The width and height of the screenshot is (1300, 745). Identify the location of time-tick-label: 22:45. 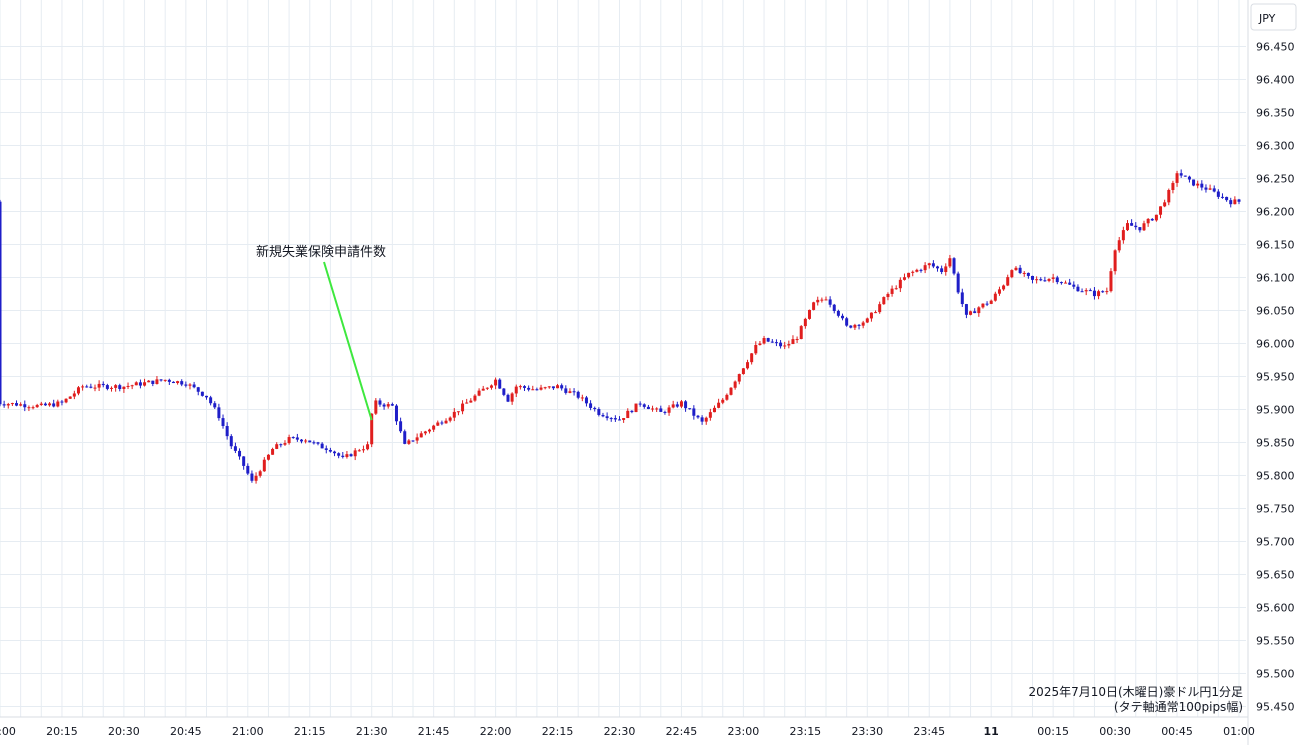
(682, 731).